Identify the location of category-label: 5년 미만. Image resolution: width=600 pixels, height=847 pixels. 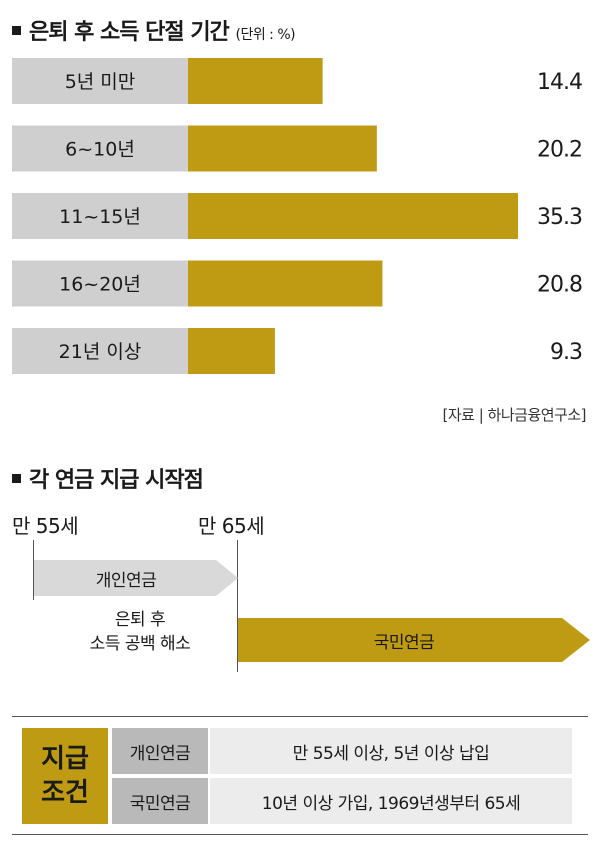
(100, 82).